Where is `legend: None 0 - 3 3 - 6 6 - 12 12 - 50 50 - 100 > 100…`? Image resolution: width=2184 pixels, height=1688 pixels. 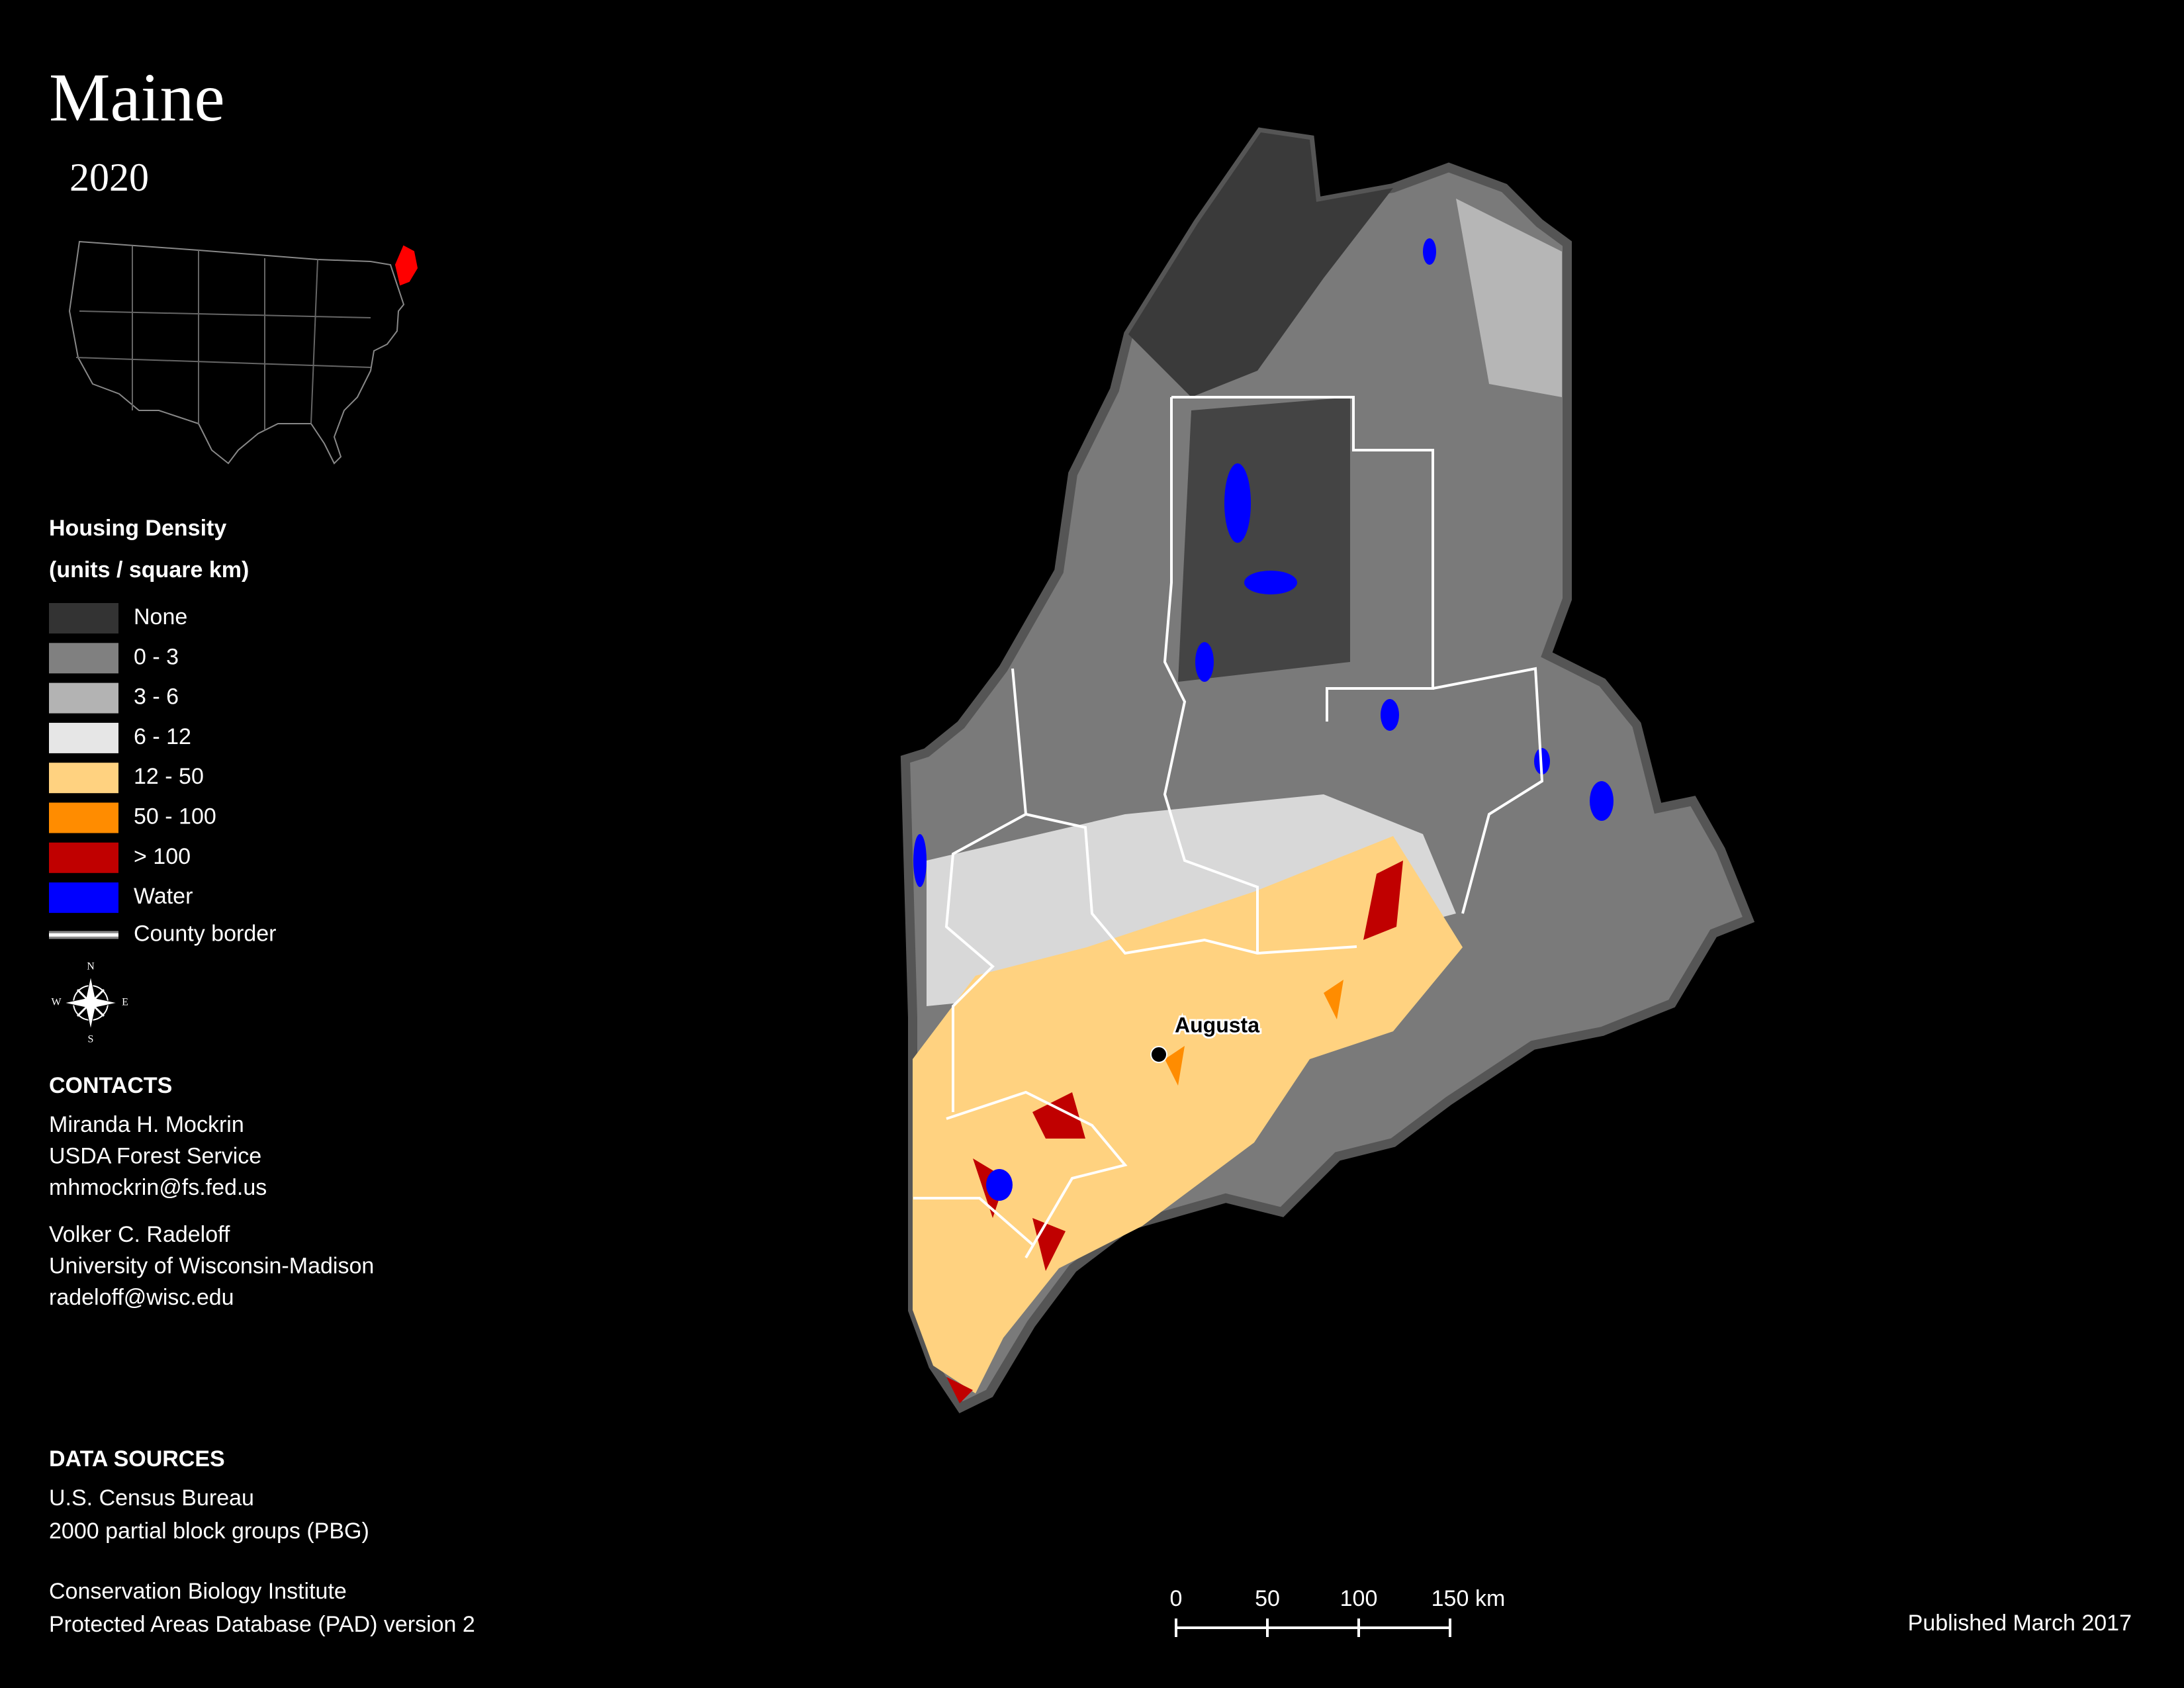 legend: None 0 - 3 3 - 6 6 - 12 12 - 50 50 - 100 > 100… is located at coordinates (162, 774).